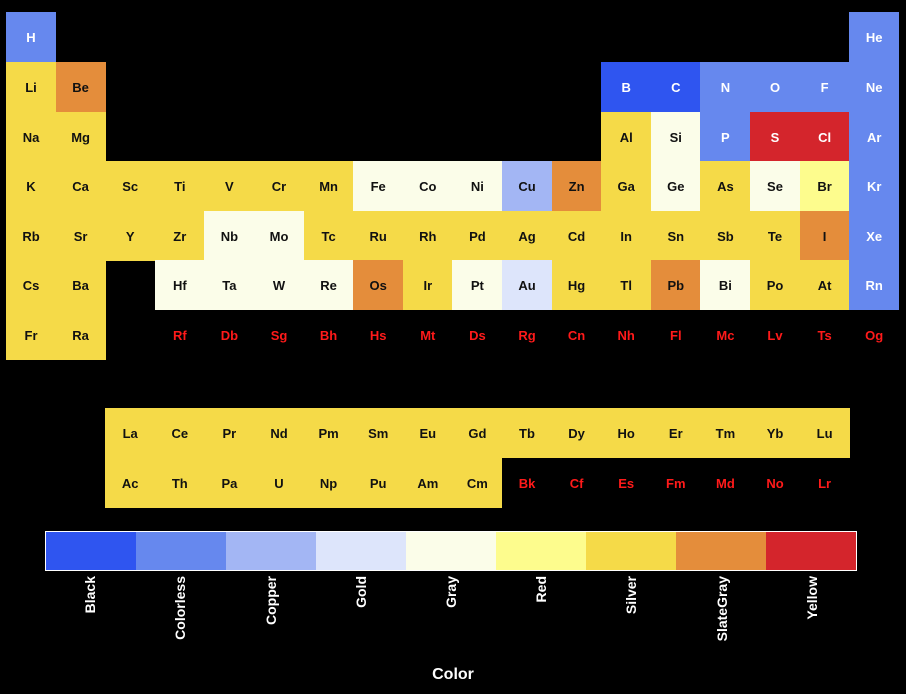 The width and height of the screenshot is (906, 694). What do you see at coordinates (180, 608) in the screenshot?
I see `legend-label-text: Colorless` at bounding box center [180, 608].